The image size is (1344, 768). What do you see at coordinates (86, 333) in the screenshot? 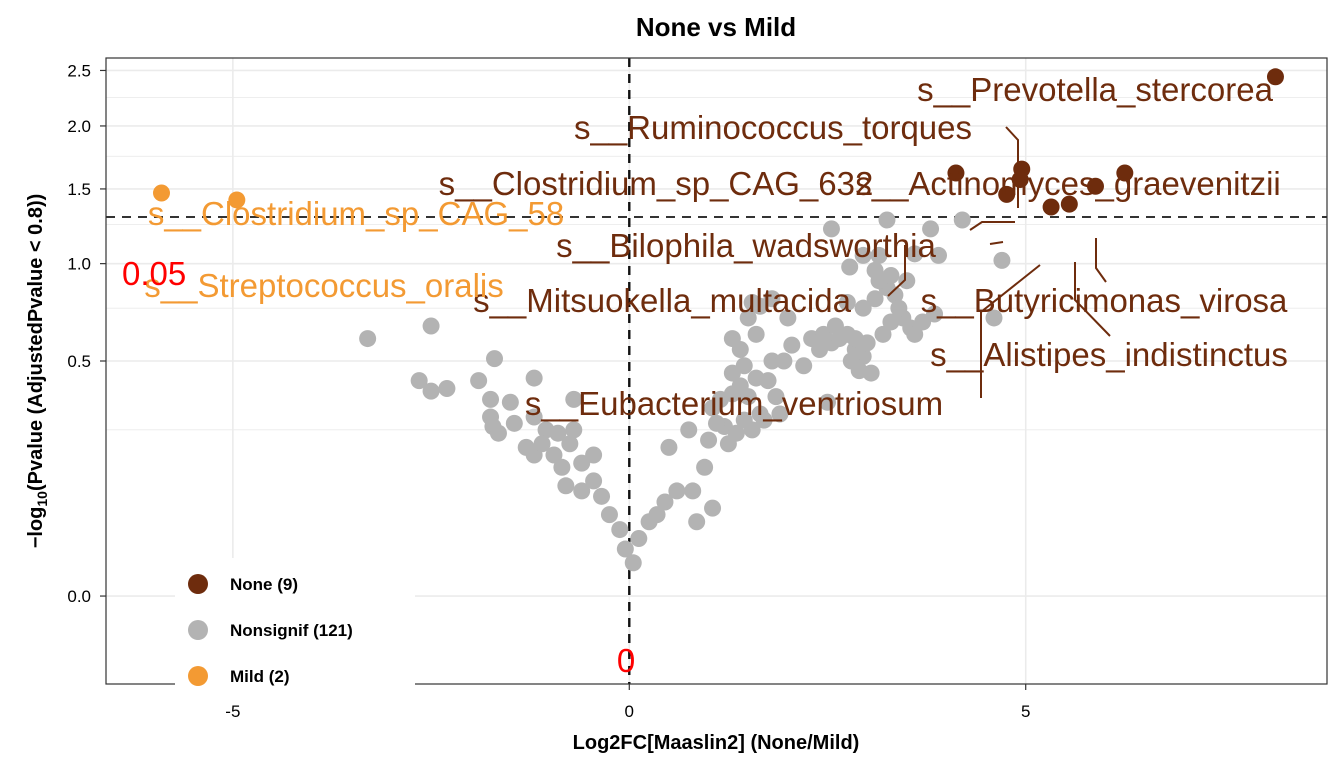
I see `y-axis: 0.0 0.5 1.0 1.5 2.0 2.5` at bounding box center [86, 333].